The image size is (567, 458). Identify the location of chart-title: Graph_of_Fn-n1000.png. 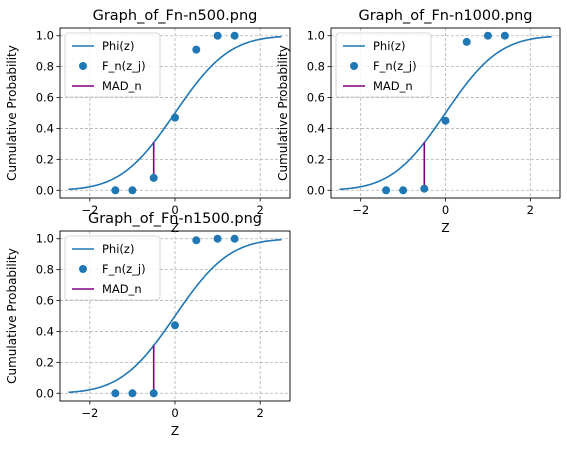
(445, 16).